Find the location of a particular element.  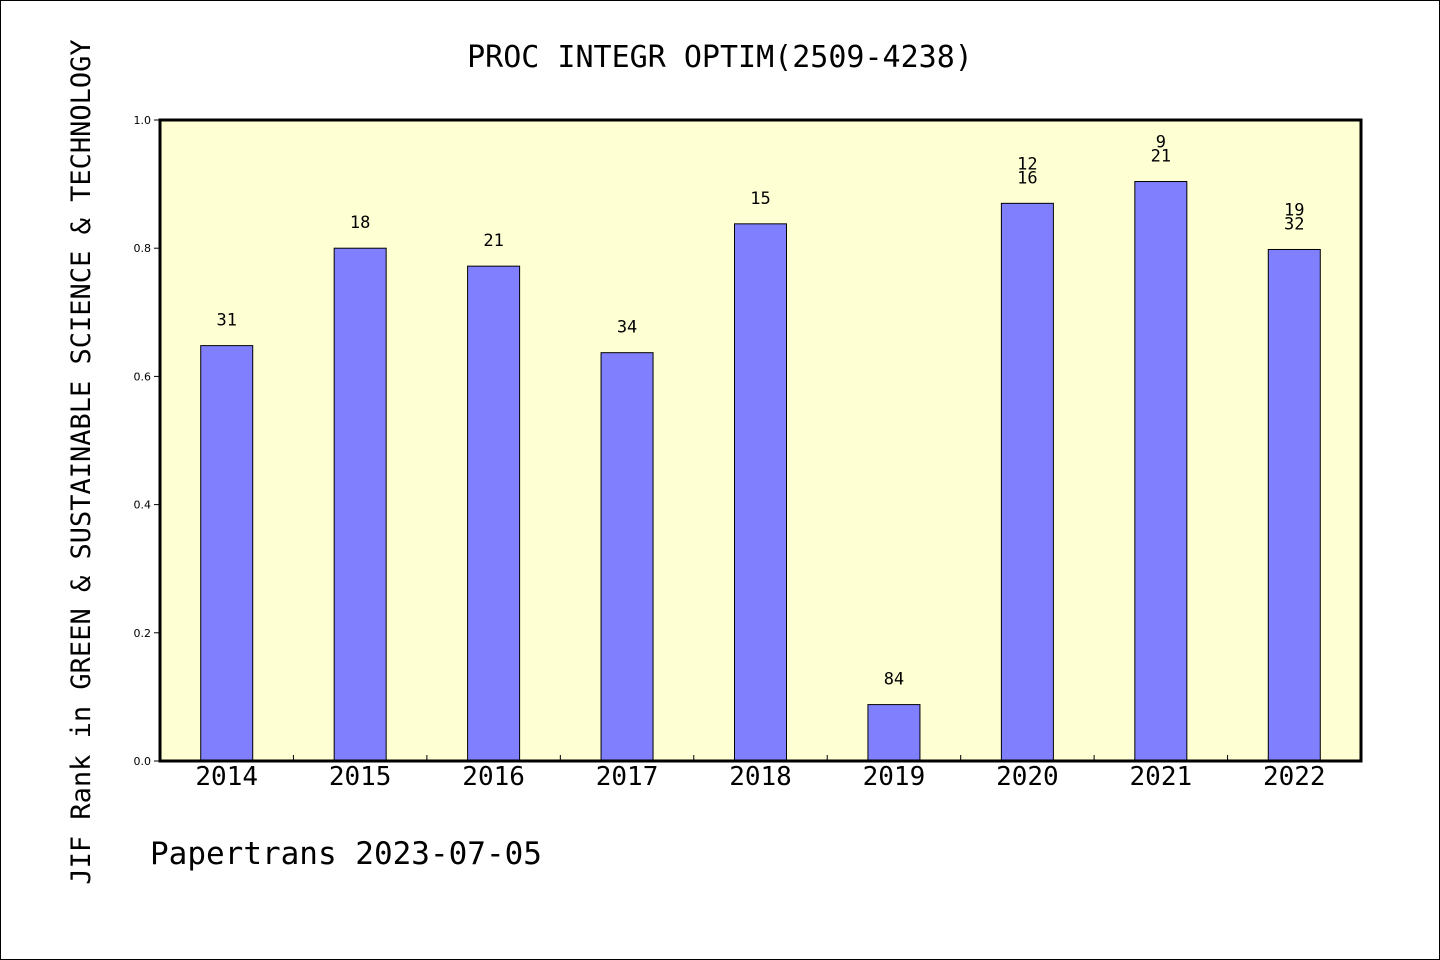

bar-label-2019: 84 is located at coordinates (894, 680).